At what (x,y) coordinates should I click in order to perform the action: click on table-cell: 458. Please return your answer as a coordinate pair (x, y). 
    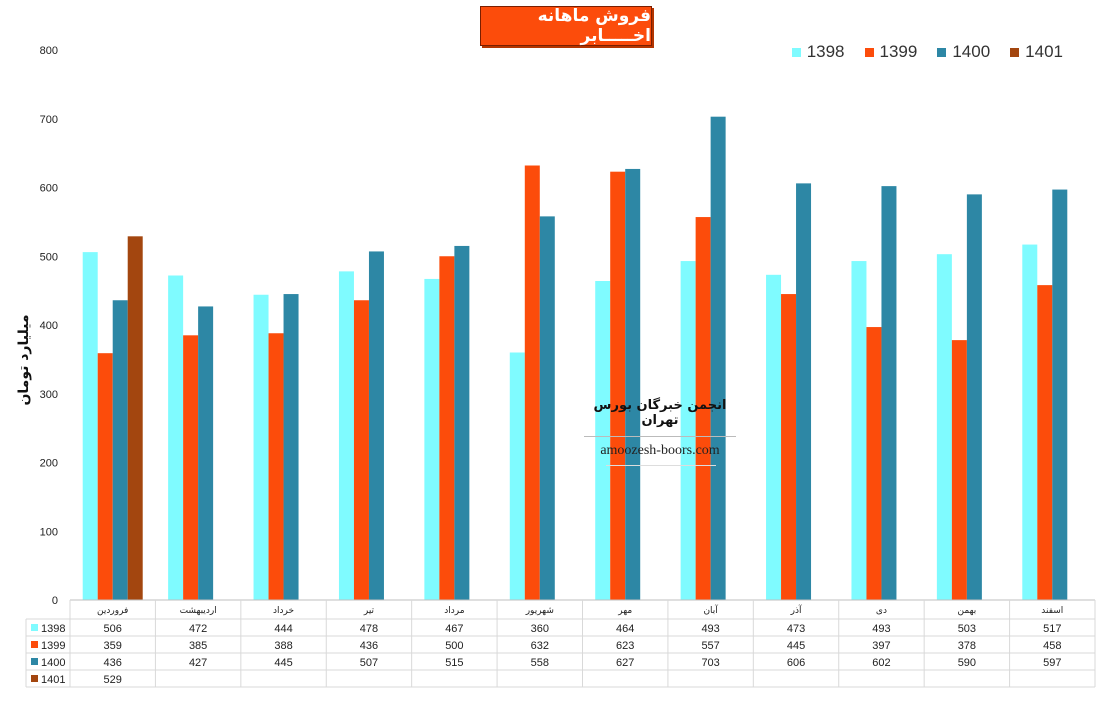
    Looking at the image, I should click on (1052, 646).